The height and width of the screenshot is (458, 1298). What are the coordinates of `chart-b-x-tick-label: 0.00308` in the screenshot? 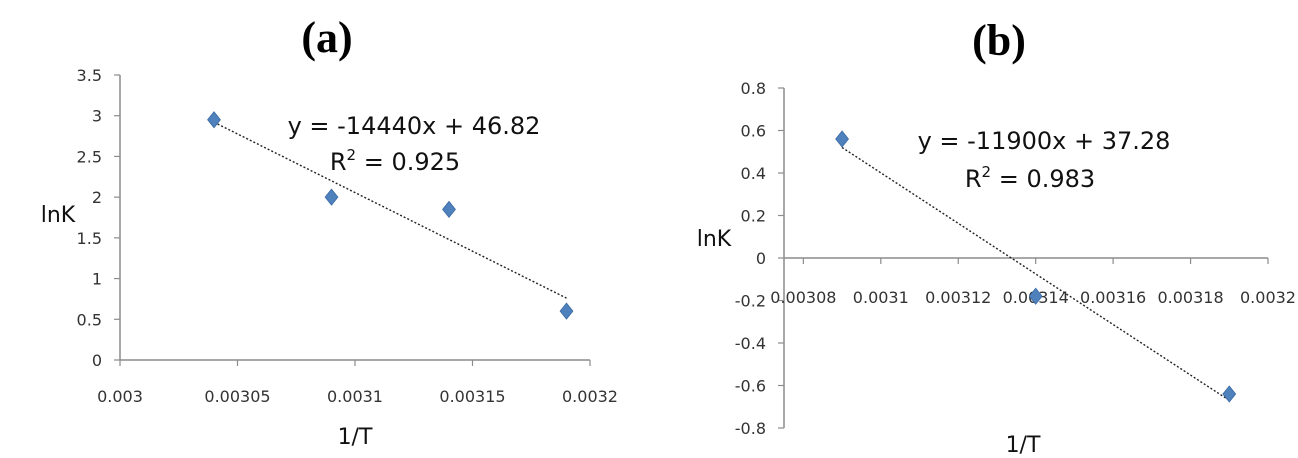 It's located at (803, 297).